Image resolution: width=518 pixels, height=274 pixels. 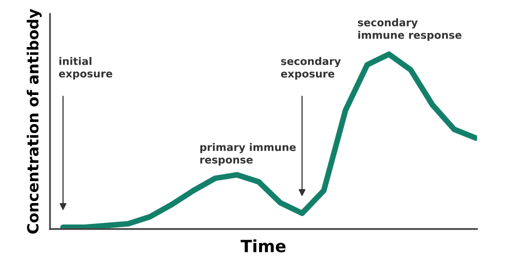 I want to click on text: secondary immune response, so click(x=410, y=29).